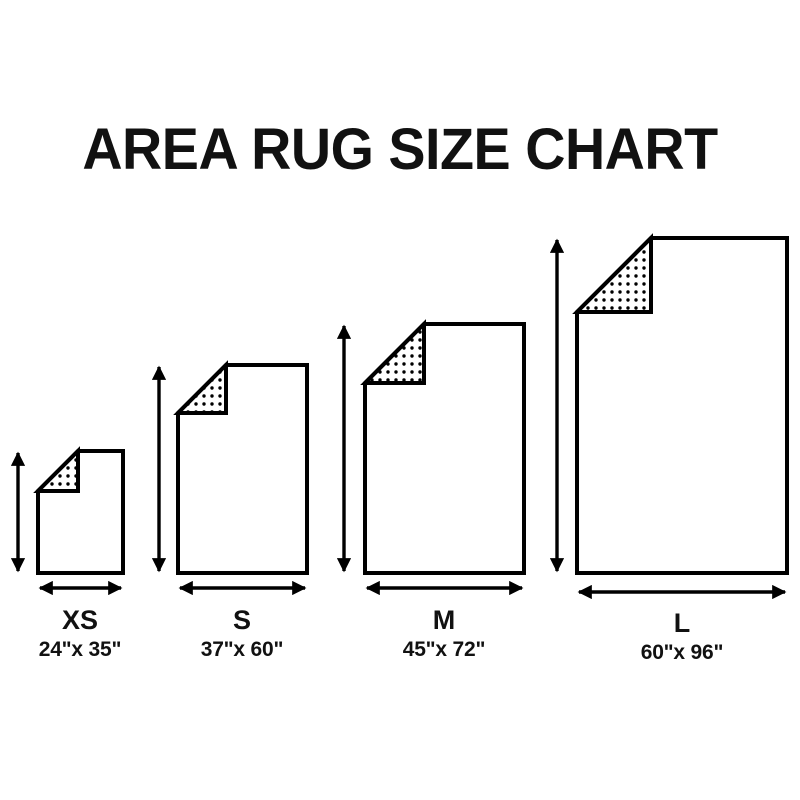  Describe the element at coordinates (431, 457) in the screenshot. I see `rug-m` at that location.